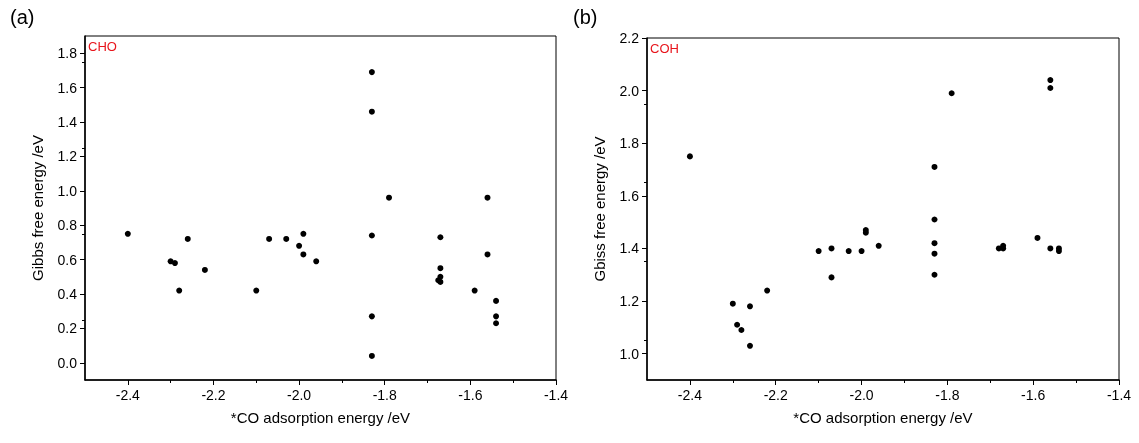  What do you see at coordinates (67, 225) in the screenshot?
I see `y-tick-label: 0.8` at bounding box center [67, 225].